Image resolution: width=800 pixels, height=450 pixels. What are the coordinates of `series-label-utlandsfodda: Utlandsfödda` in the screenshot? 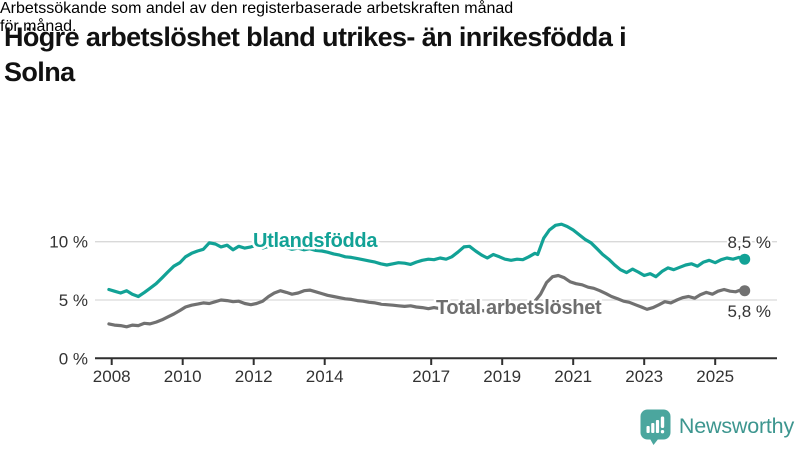 It's located at (315, 241).